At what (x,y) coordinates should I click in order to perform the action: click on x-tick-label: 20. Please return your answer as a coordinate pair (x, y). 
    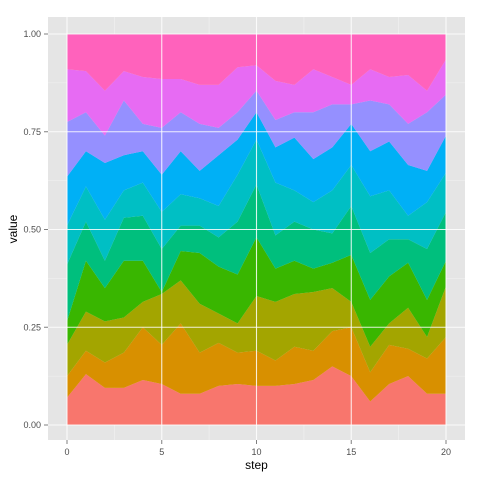
    Looking at the image, I should click on (446, 452).